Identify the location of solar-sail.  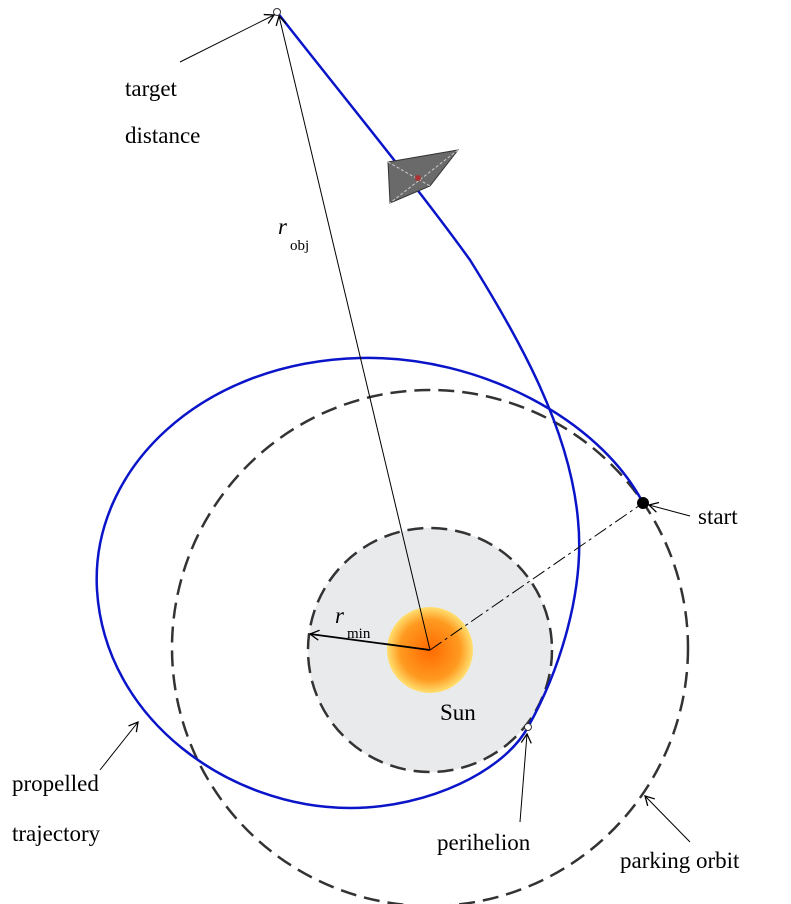
(423, 176).